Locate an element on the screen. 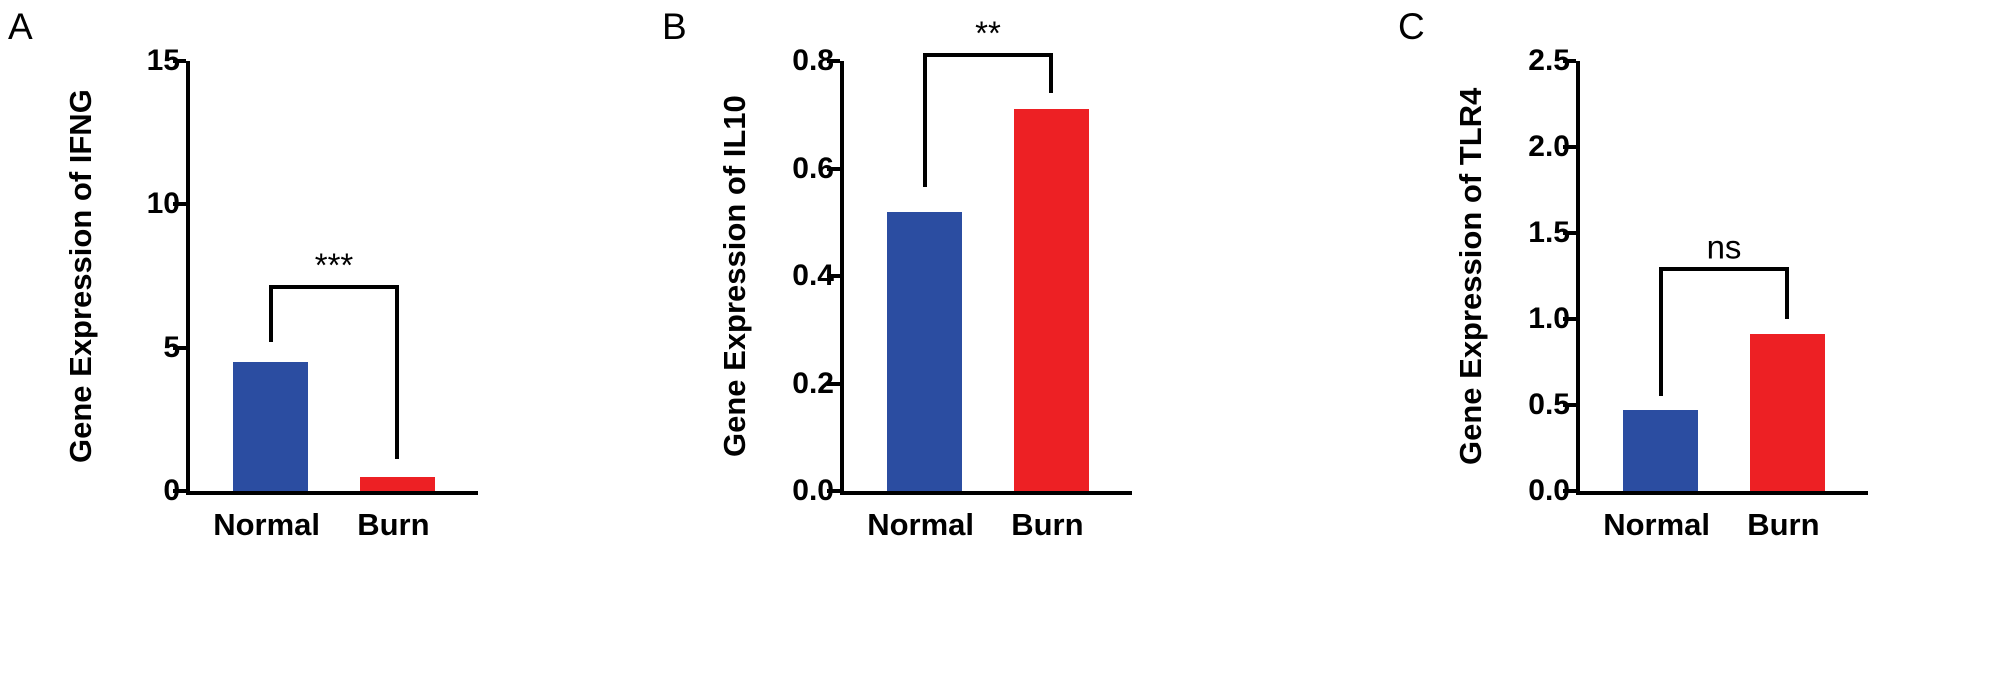 The height and width of the screenshot is (689, 2000). panel-c-y-axis-ticks: 0.0 0.5 1.0 1.5 2.0 2.5 is located at coordinates (1534, 276).